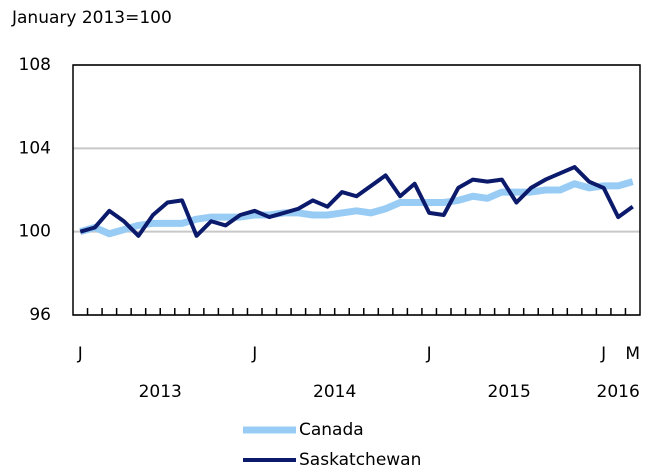 This screenshot has height=474, width=663. I want to click on y-tick-label: 108, so click(35, 65).